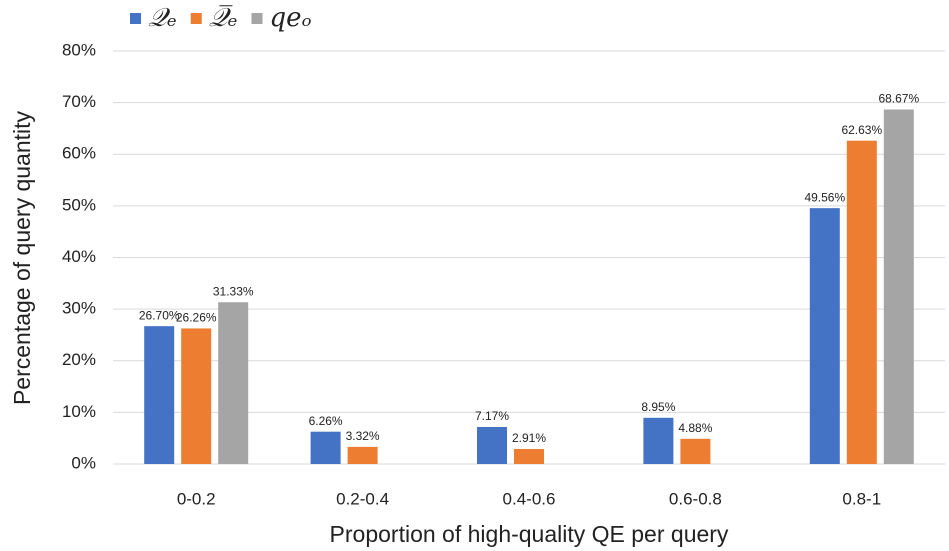 The width and height of the screenshot is (949, 551). What do you see at coordinates (83, 462) in the screenshot?
I see `y-tick-label: 0%` at bounding box center [83, 462].